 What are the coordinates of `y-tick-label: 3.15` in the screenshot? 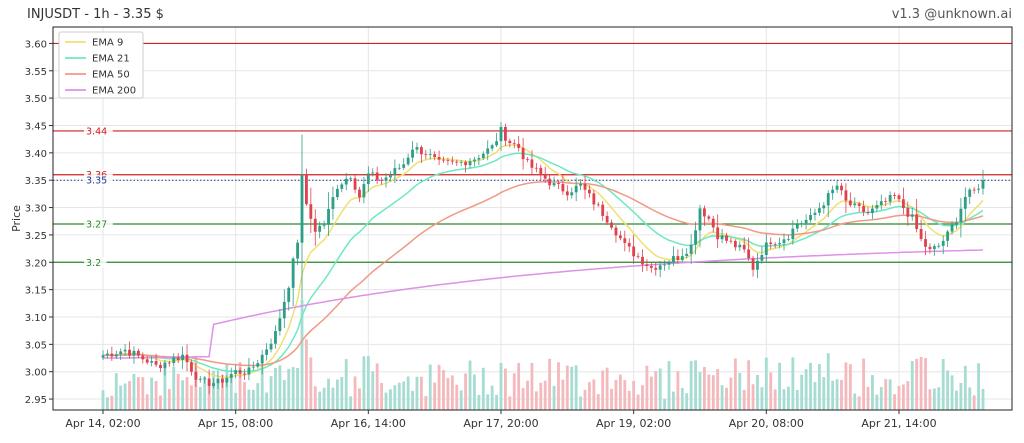 It's located at (36, 291).